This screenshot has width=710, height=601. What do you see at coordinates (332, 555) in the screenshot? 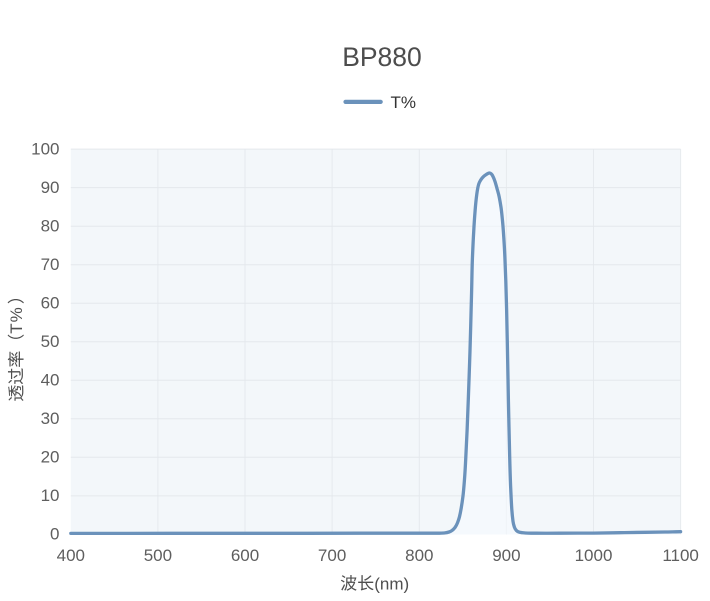
I see `svg-text: 700` at bounding box center [332, 555].